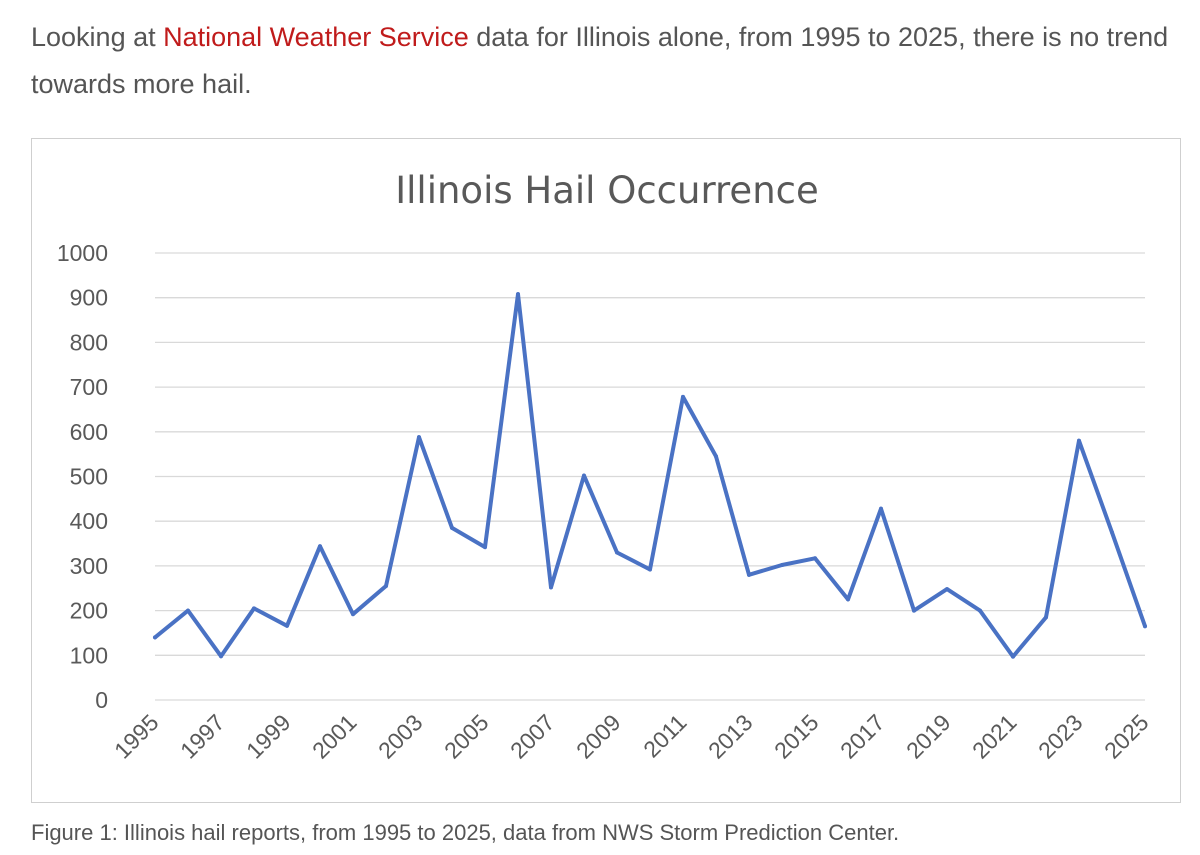 This screenshot has height=855, width=1200. What do you see at coordinates (89, 342) in the screenshot?
I see `y-tick-label: 800` at bounding box center [89, 342].